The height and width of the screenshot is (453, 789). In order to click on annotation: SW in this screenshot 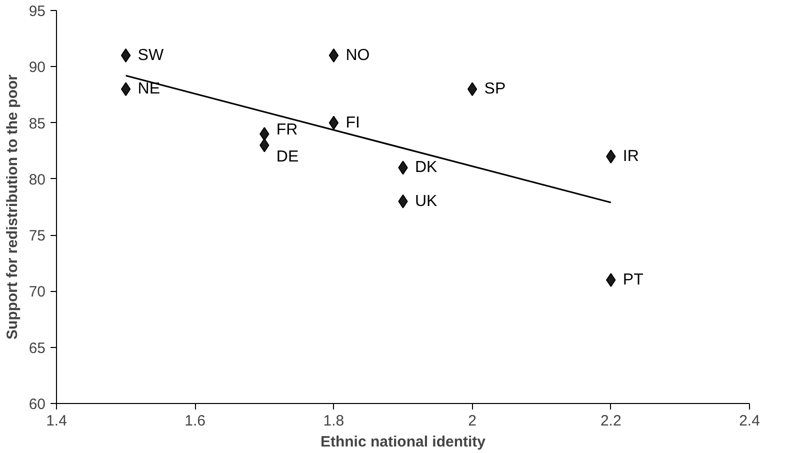, I will do `click(151, 55)`.